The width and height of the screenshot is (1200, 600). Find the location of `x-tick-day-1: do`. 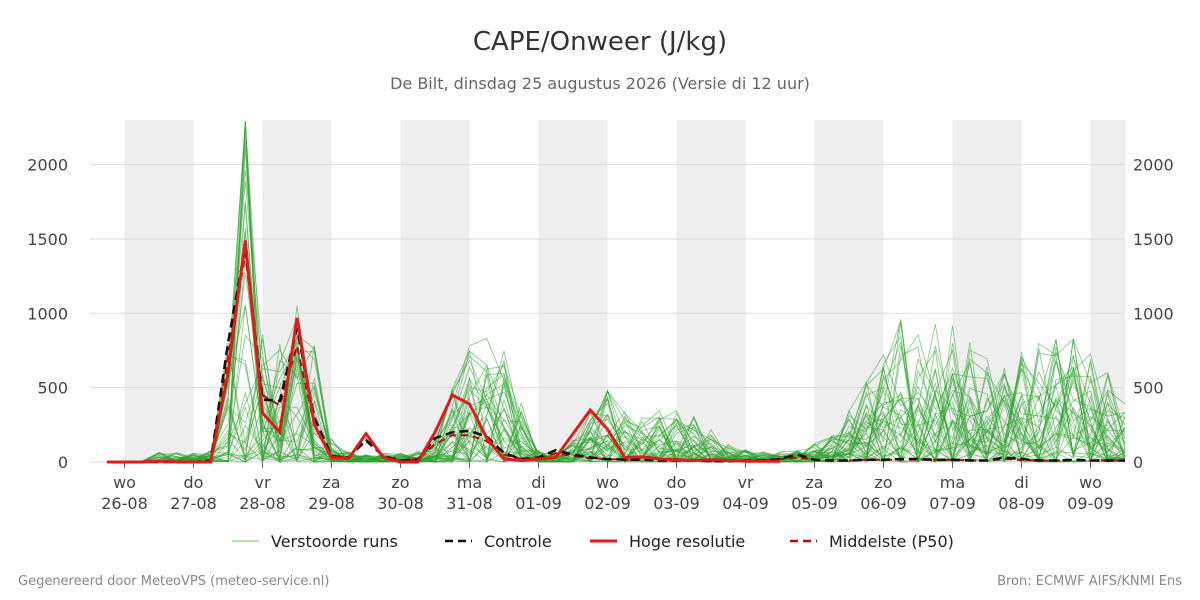

x-tick-day-1: do is located at coordinates (194, 482).